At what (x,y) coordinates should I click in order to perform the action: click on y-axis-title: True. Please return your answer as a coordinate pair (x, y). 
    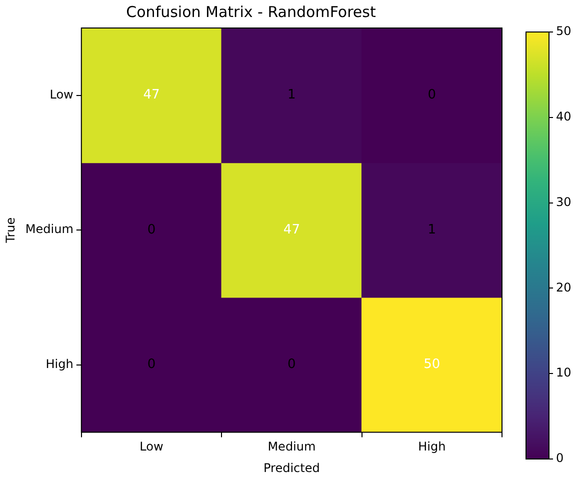
    Looking at the image, I should click on (10, 230).